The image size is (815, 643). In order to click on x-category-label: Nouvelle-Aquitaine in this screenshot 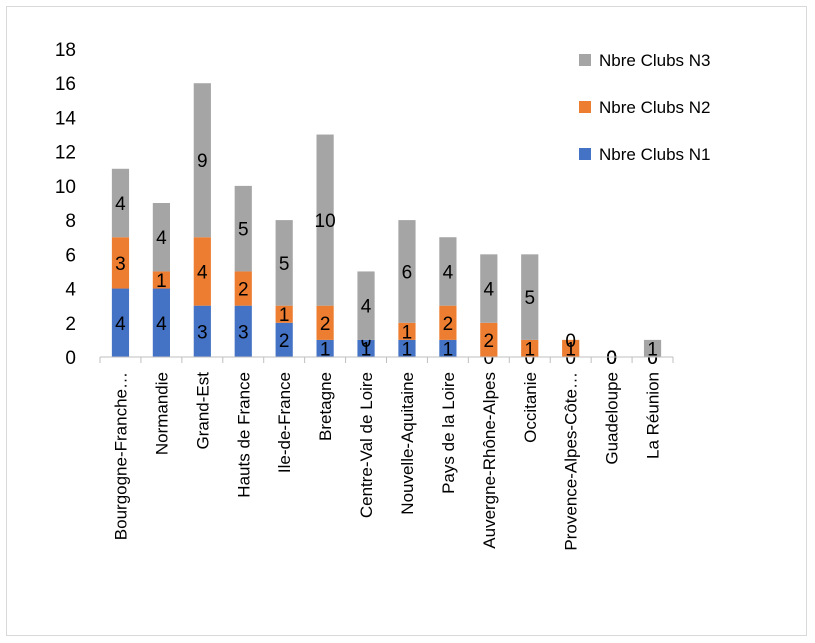, I will do `click(407, 443)`.